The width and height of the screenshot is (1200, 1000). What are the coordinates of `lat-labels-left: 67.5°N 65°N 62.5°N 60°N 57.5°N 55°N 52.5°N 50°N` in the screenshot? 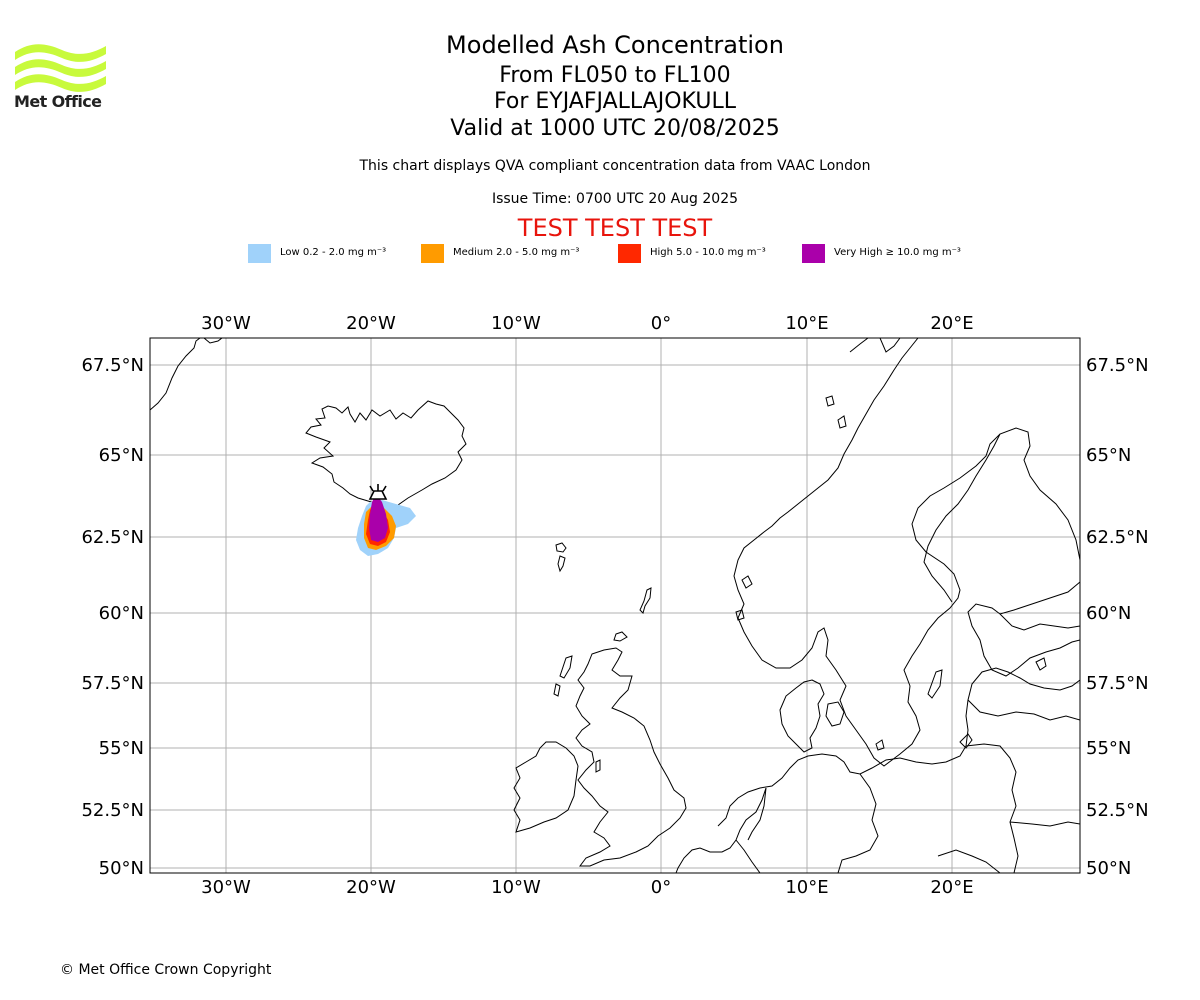 It's located at (112, 617).